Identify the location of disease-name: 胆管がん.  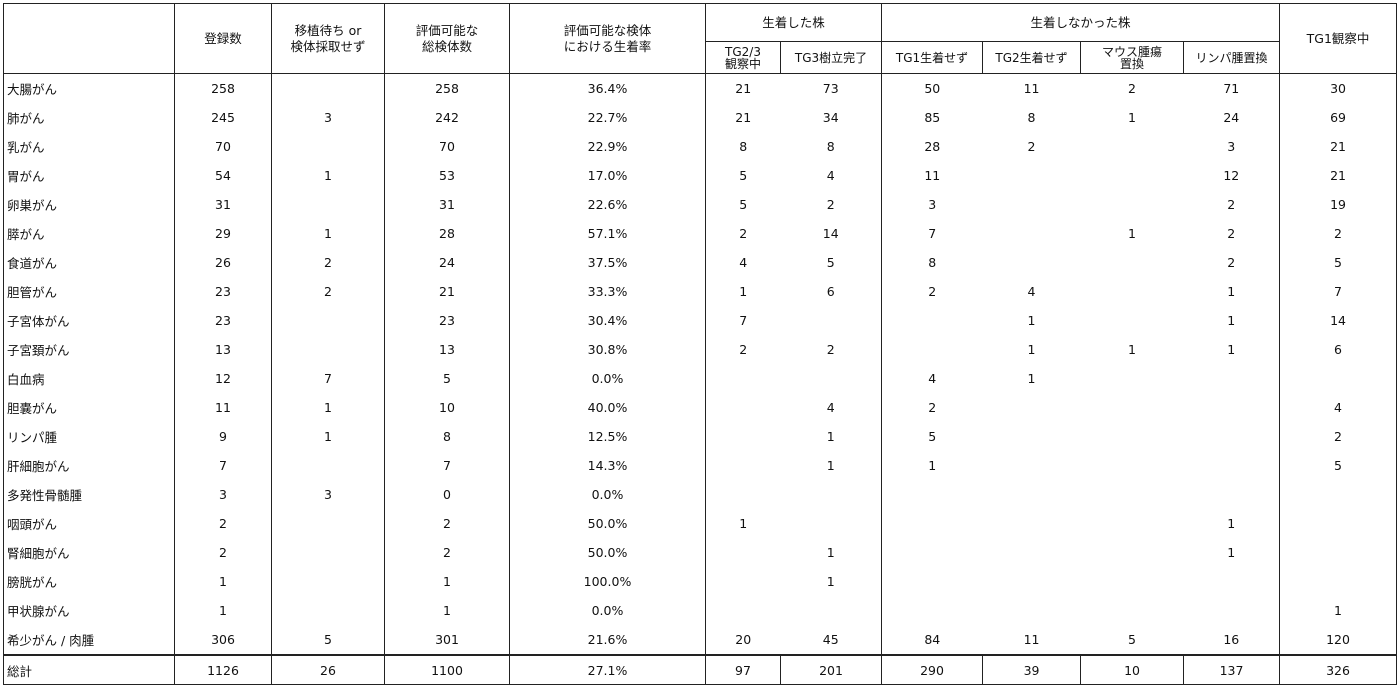
(89, 291).